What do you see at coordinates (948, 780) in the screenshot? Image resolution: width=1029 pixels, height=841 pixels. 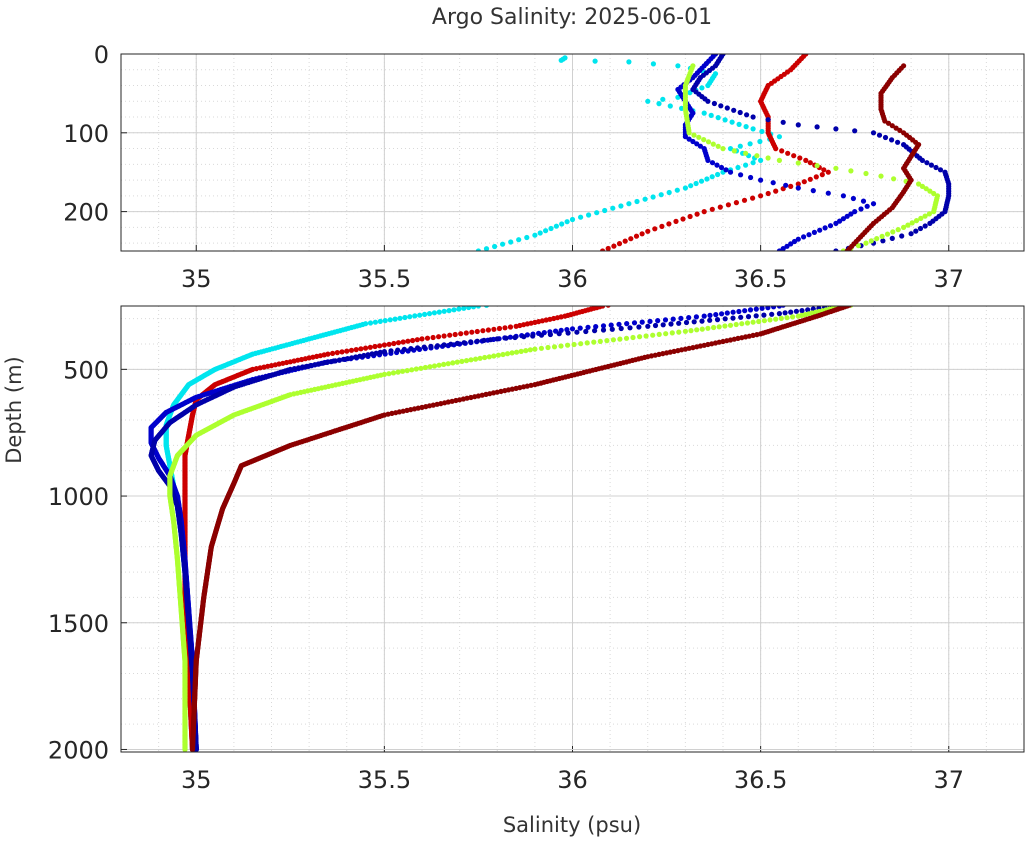 I see `x-tick-label: 37` at bounding box center [948, 780].